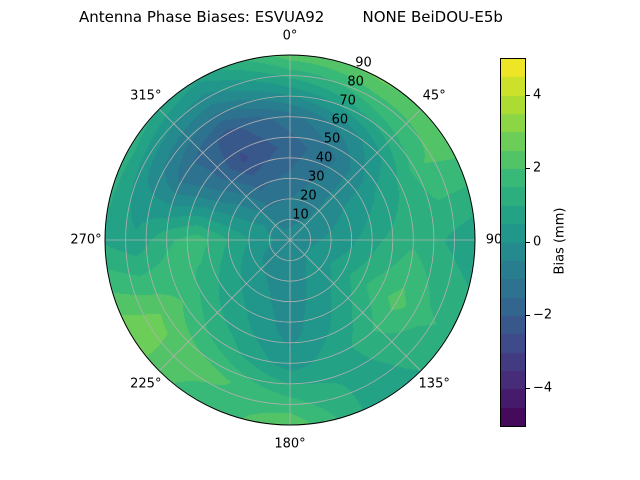  I want to click on radial-tick-label: 30, so click(316, 177).